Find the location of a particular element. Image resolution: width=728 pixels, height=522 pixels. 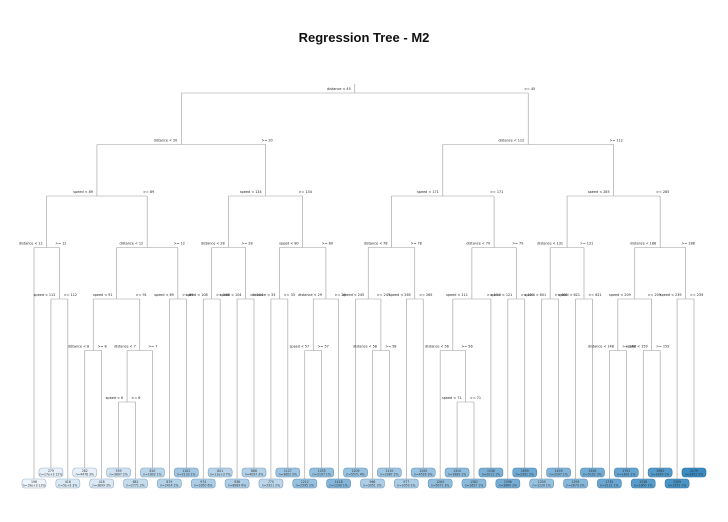

split-yes-label: distance < 28 is located at coordinates (213, 244).